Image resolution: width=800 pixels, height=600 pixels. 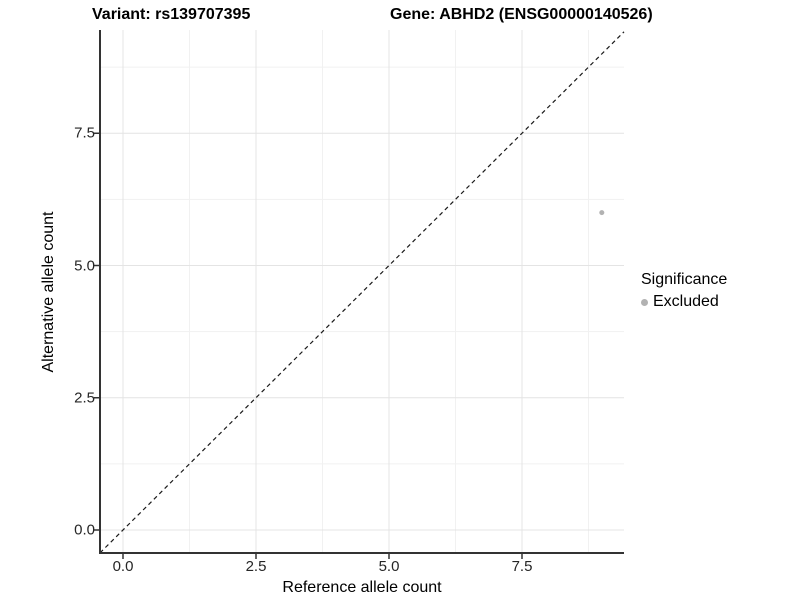 What do you see at coordinates (684, 291) in the screenshot?
I see `legend: Significance Excluded` at bounding box center [684, 291].